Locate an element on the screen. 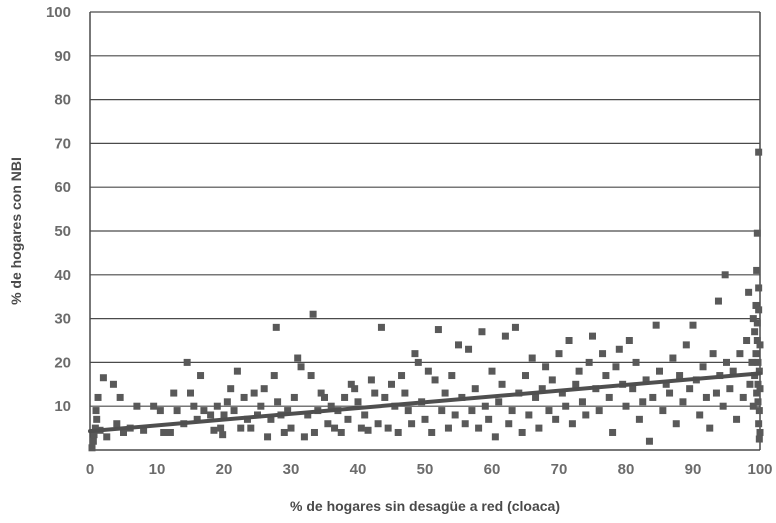  trend-line is located at coordinates (425, 402).